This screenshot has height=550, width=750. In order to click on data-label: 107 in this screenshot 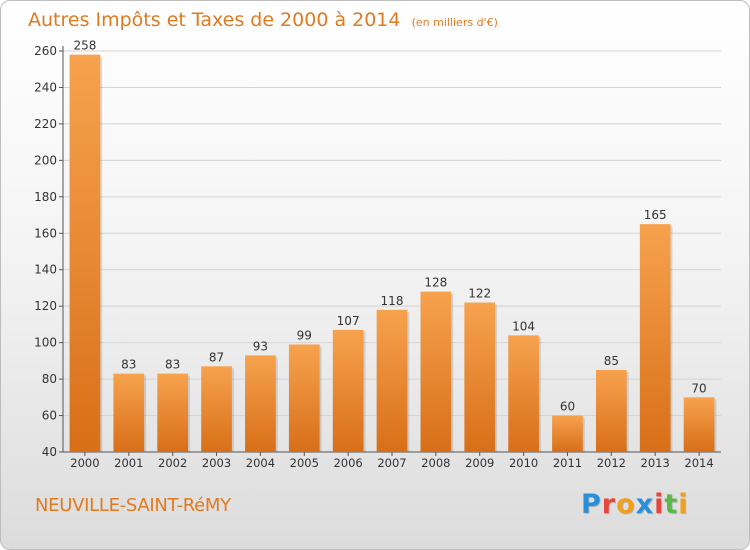, I will do `click(348, 321)`.